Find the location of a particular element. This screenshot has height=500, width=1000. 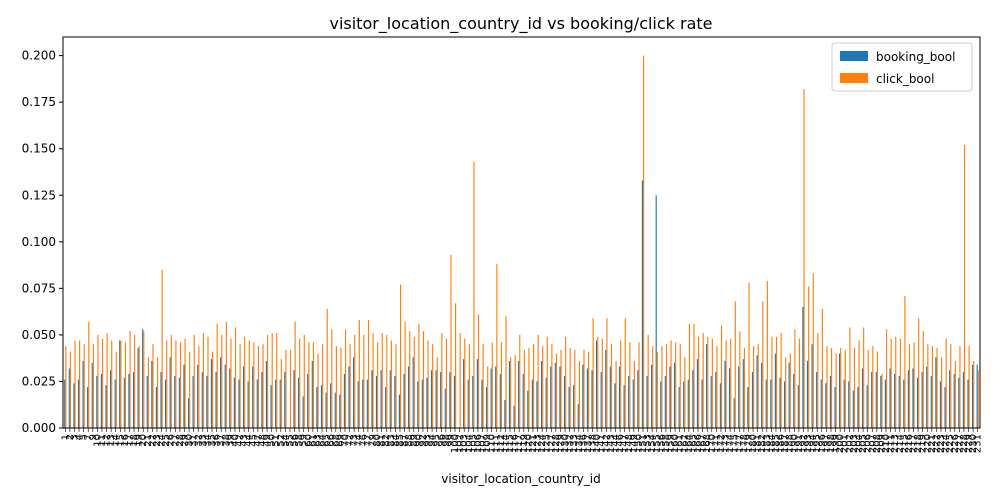

x-tick-label: 40 is located at coordinates (235, 440).